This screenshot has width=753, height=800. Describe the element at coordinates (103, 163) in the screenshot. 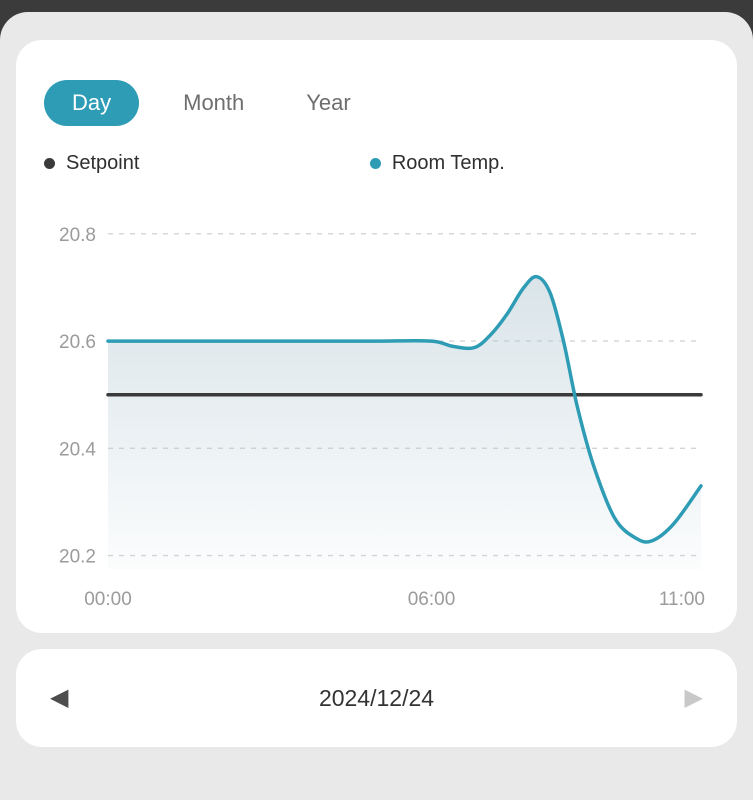

I see `legend-label-setpoint: Setpoint` at that location.